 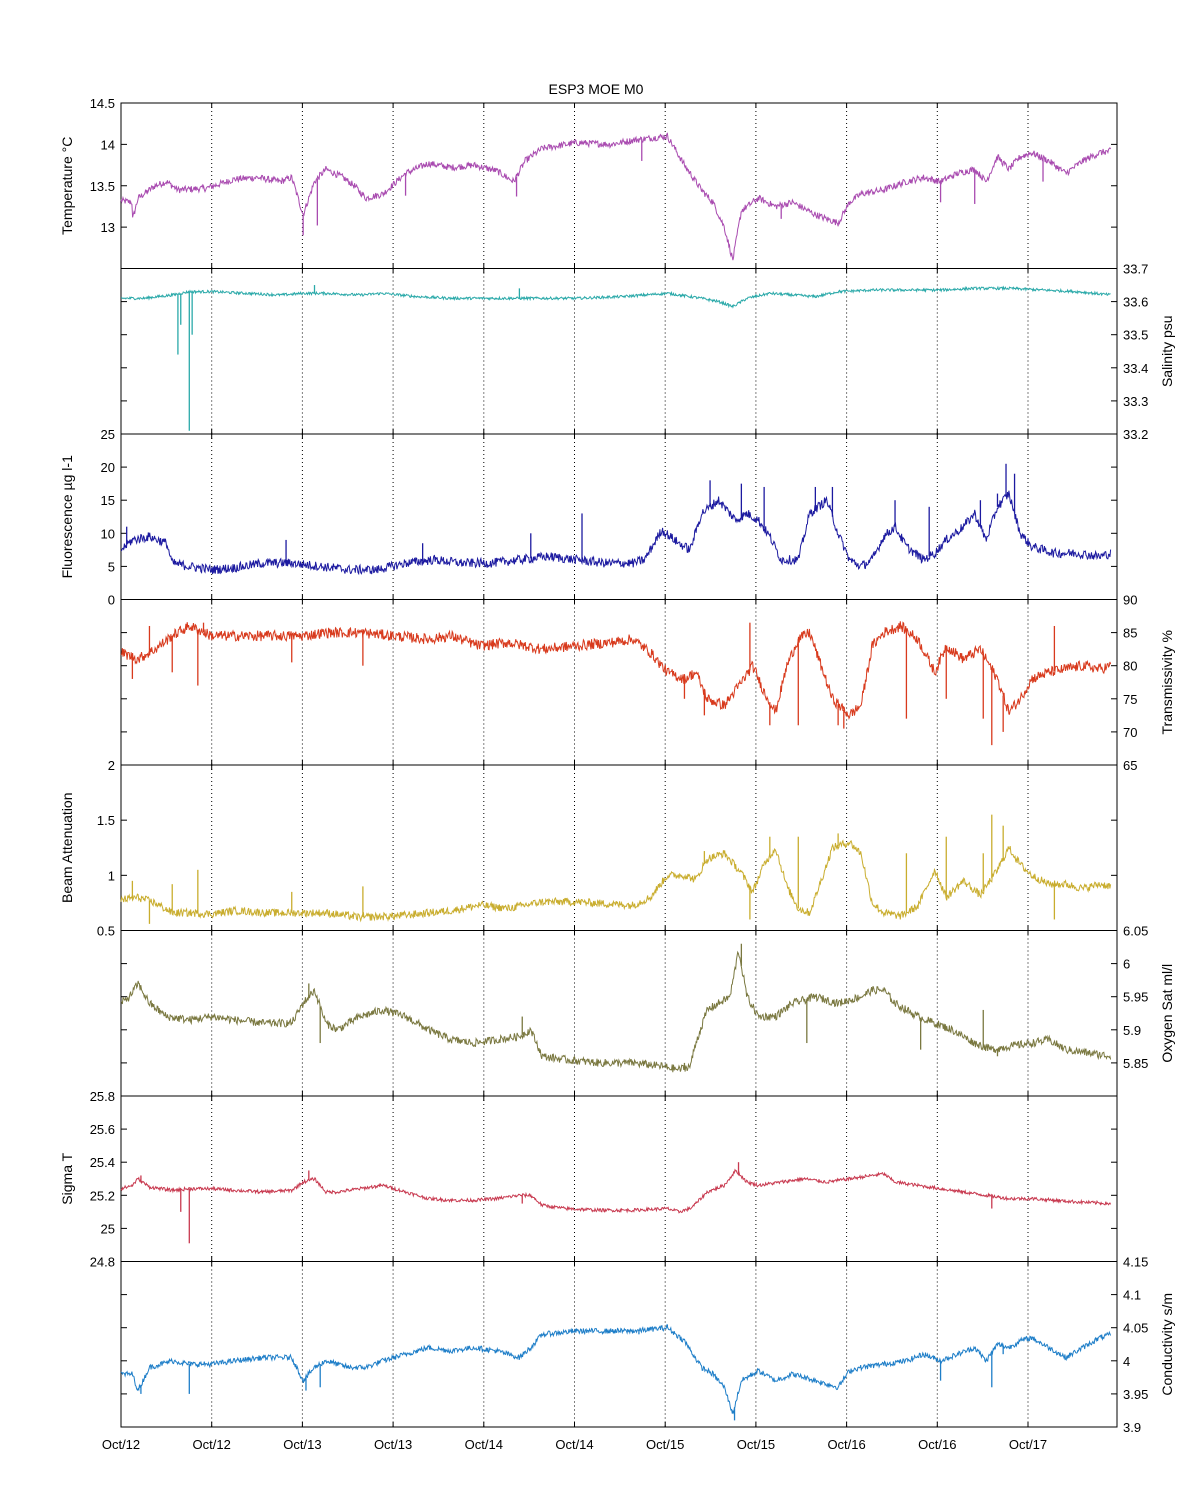 What do you see at coordinates (1130, 666) in the screenshot?
I see `y-tick-label: 80` at bounding box center [1130, 666].